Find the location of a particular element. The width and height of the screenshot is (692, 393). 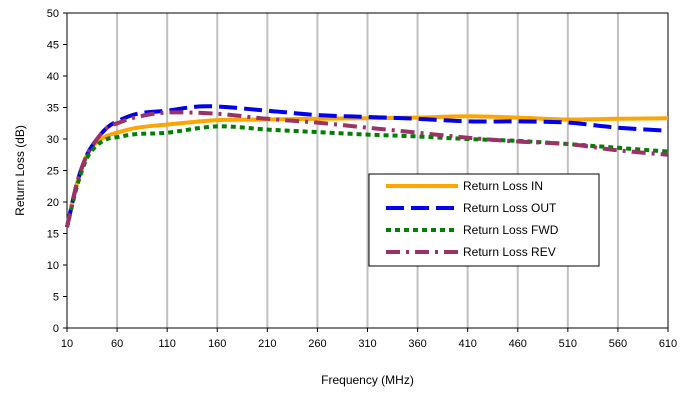

x-tick-label: 510 is located at coordinates (568, 344).